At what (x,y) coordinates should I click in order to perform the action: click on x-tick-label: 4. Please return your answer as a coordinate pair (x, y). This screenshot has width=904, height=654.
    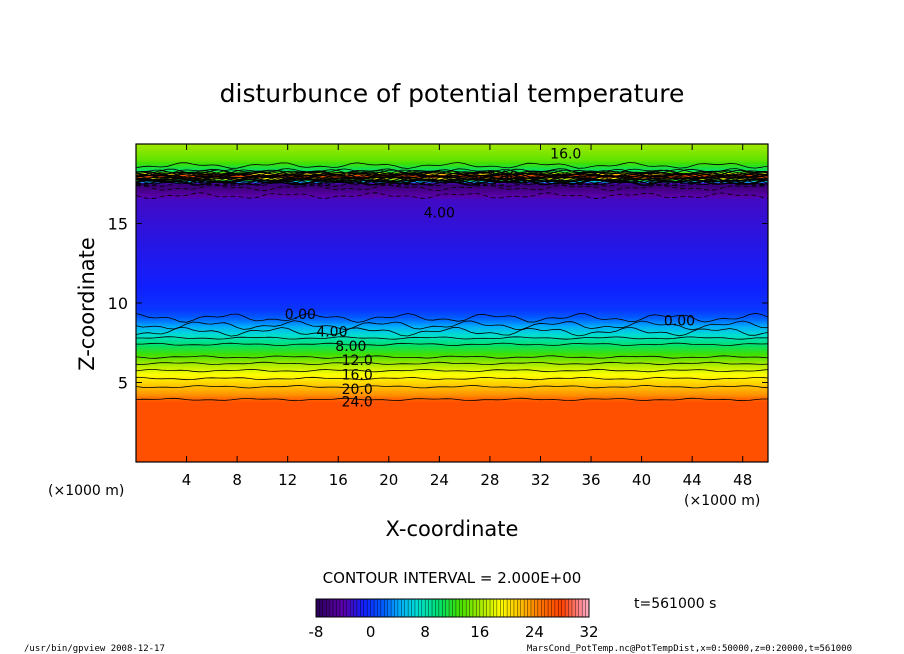
    Looking at the image, I should click on (187, 480).